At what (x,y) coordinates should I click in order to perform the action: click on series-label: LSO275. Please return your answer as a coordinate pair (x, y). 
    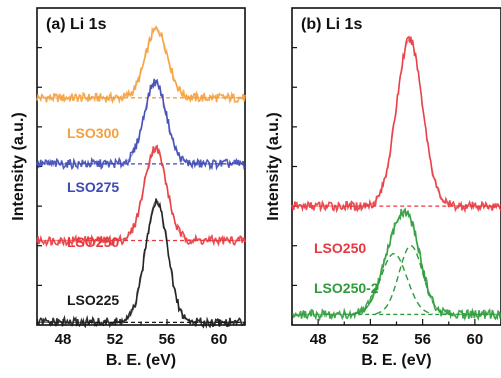
    Looking at the image, I should click on (93, 187).